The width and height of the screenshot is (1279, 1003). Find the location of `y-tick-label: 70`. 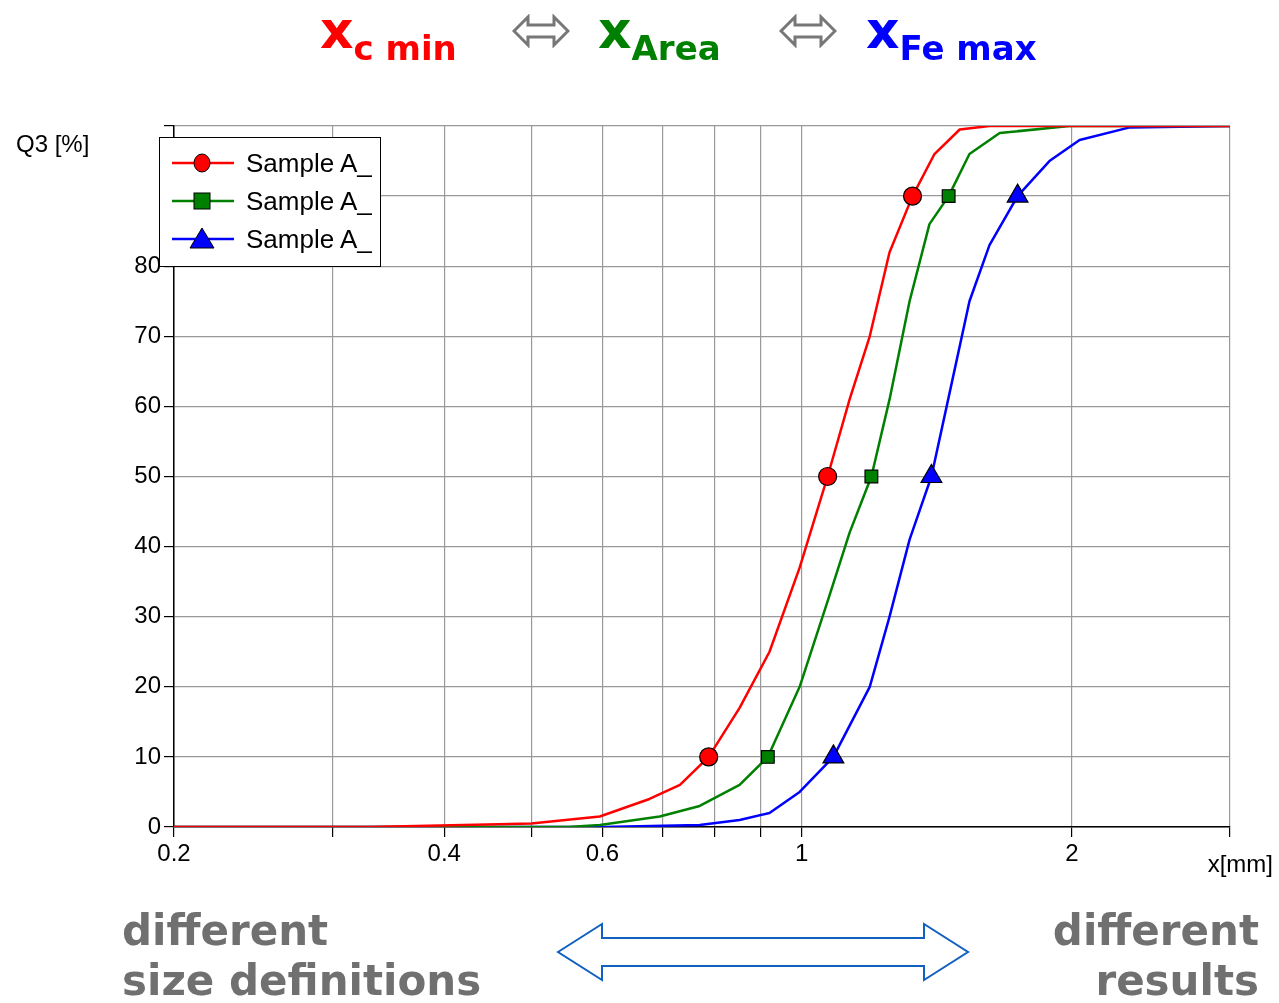

y-tick-label: 70 is located at coordinates (147, 334).